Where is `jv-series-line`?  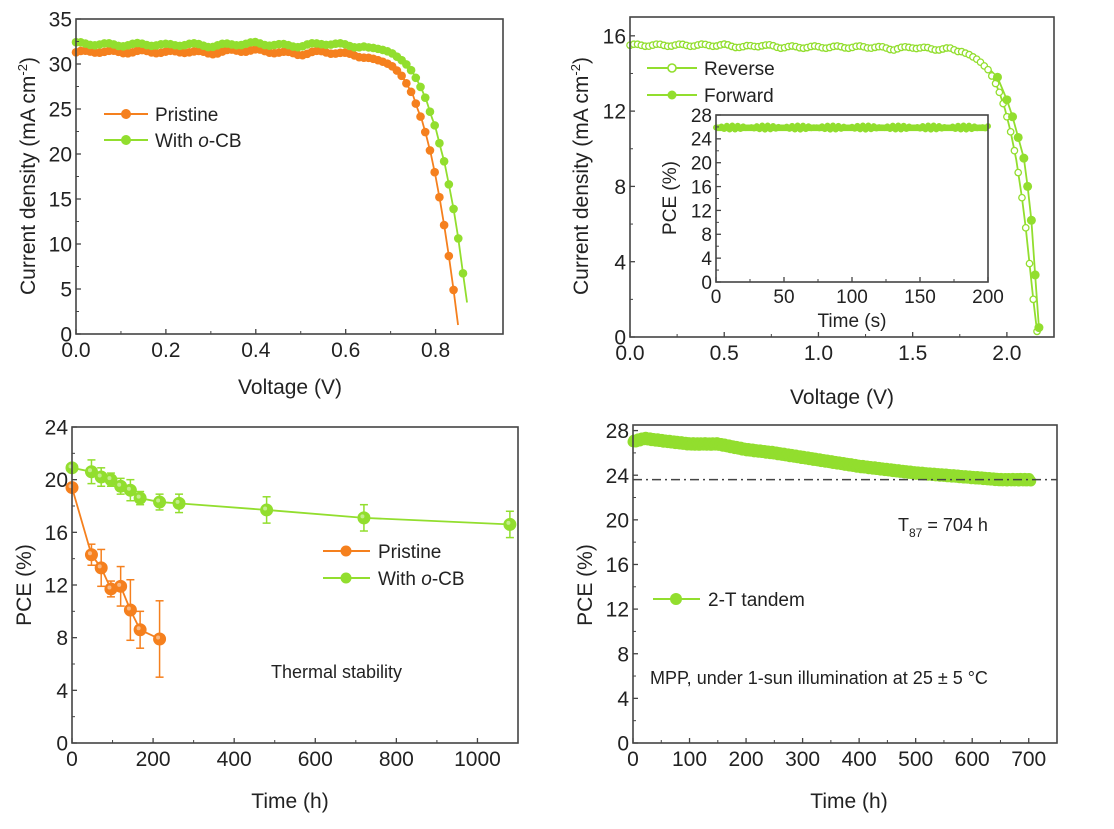 jv-series-line is located at coordinates (267, 187).